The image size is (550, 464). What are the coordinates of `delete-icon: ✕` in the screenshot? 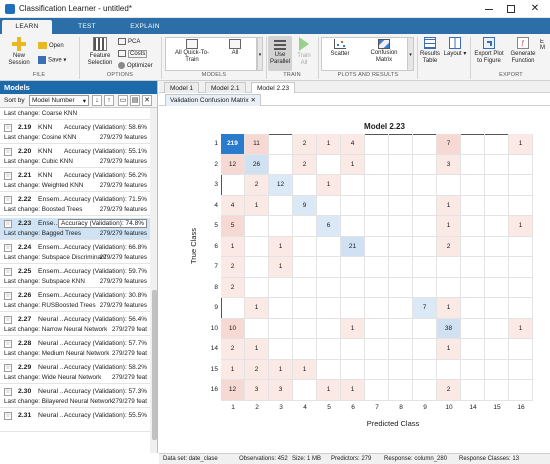 It's located at (147, 100).